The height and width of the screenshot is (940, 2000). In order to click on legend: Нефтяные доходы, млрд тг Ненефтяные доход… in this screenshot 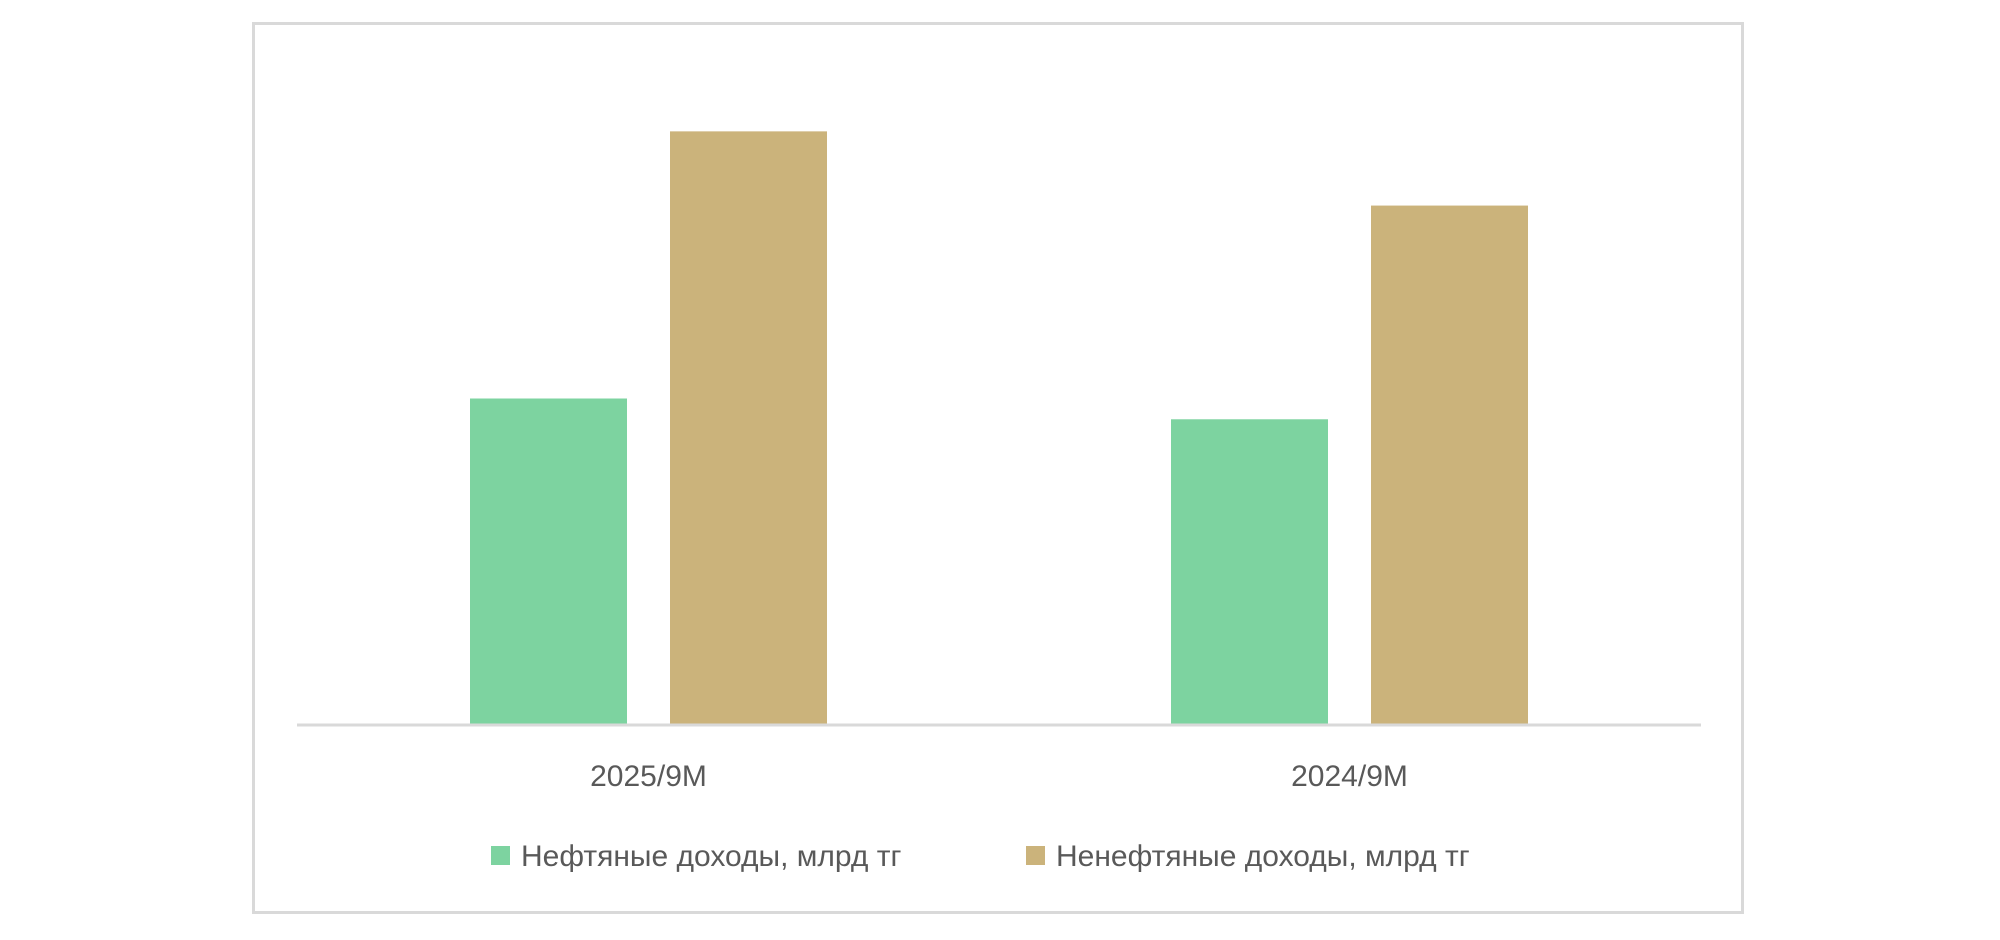, I will do `click(980, 856)`.